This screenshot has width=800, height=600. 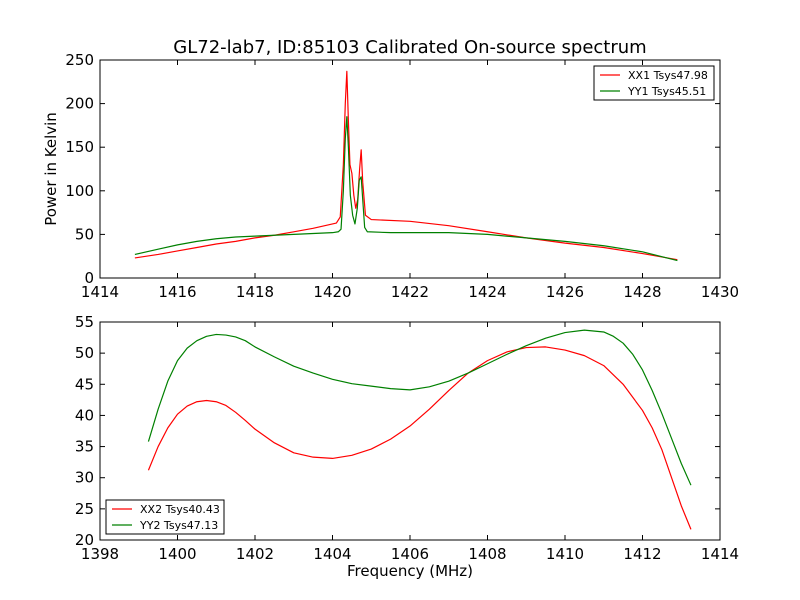 What do you see at coordinates (177, 292) in the screenshot?
I see `x-tick-label: 1416` at bounding box center [177, 292].